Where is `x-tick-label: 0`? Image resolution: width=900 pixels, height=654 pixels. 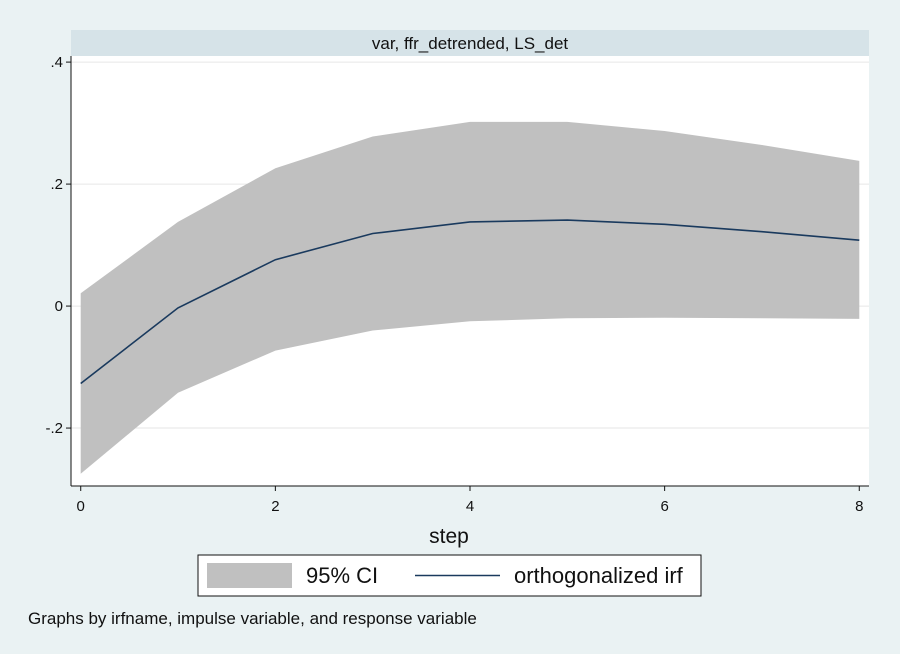
x-tick-label: 0 is located at coordinates (81, 506).